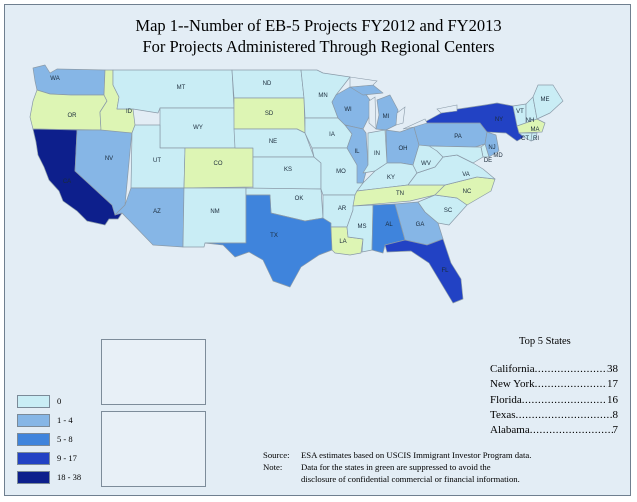 This screenshot has height=502, width=637. What do you see at coordinates (415, 124) in the screenshot?
I see `lake-erie` at bounding box center [415, 124].